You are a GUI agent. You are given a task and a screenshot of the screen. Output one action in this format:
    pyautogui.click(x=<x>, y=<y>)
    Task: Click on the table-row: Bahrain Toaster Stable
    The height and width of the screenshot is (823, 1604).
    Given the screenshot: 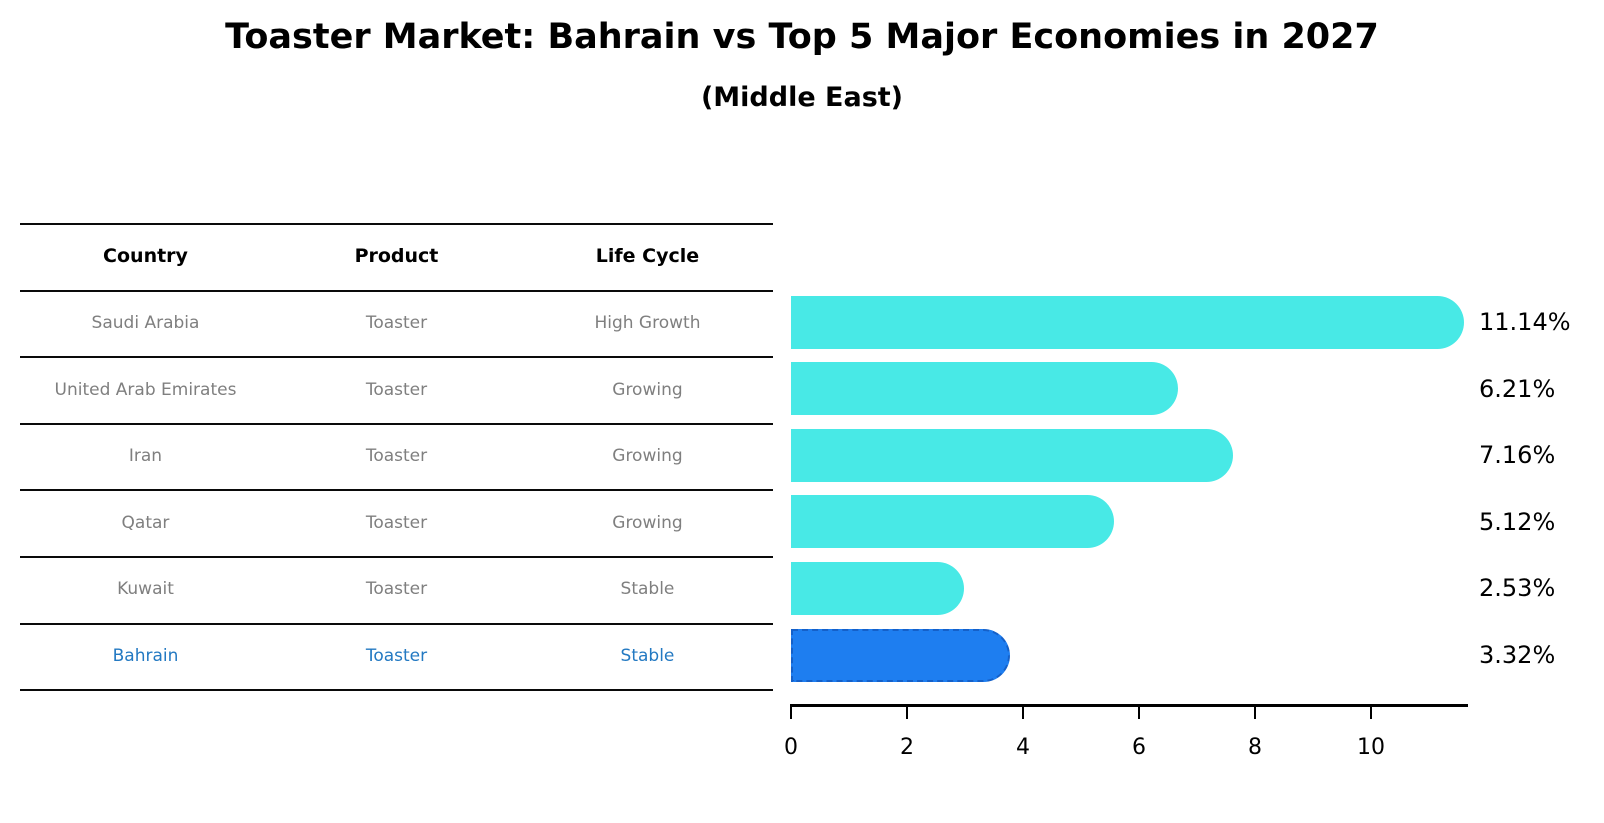 What is the action you would take?
    pyautogui.click(x=396, y=656)
    